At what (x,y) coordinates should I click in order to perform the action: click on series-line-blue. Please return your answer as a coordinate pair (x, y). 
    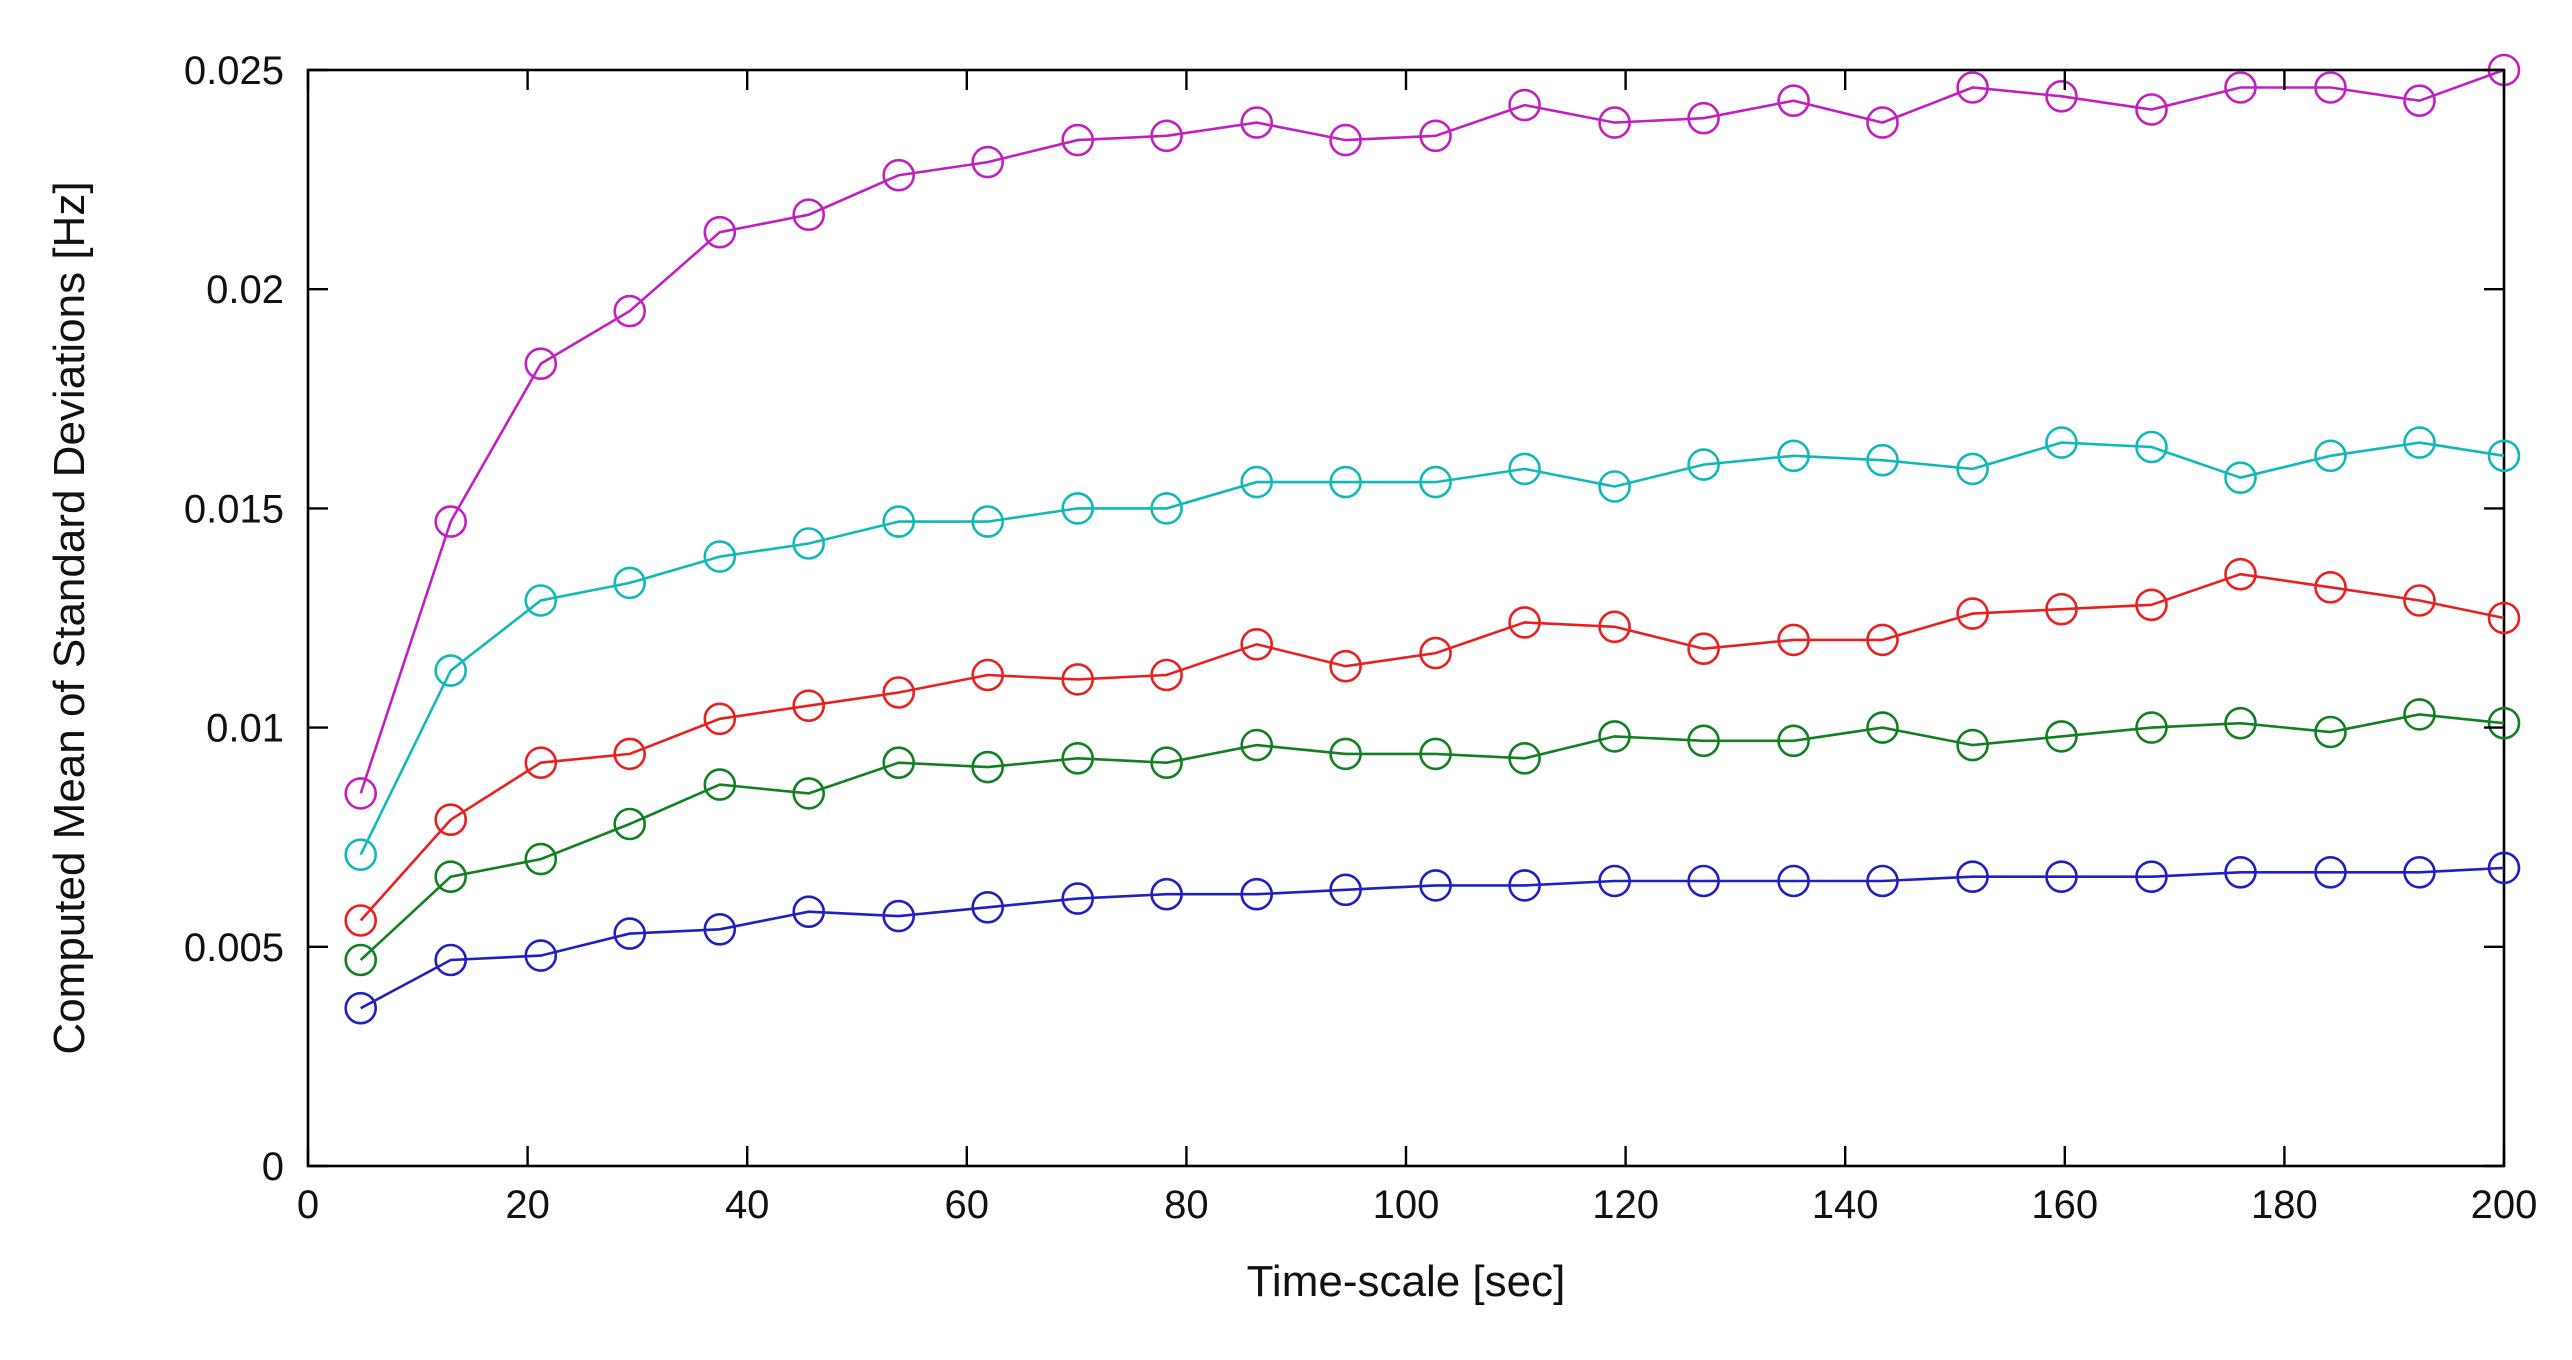
    Looking at the image, I should click on (1432, 938).